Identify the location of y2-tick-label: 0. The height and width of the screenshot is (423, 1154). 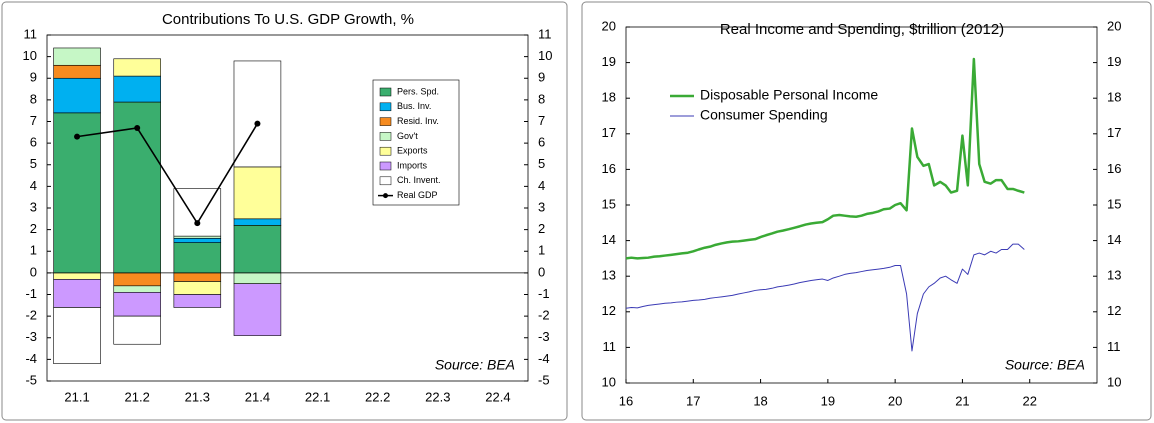
(541, 271).